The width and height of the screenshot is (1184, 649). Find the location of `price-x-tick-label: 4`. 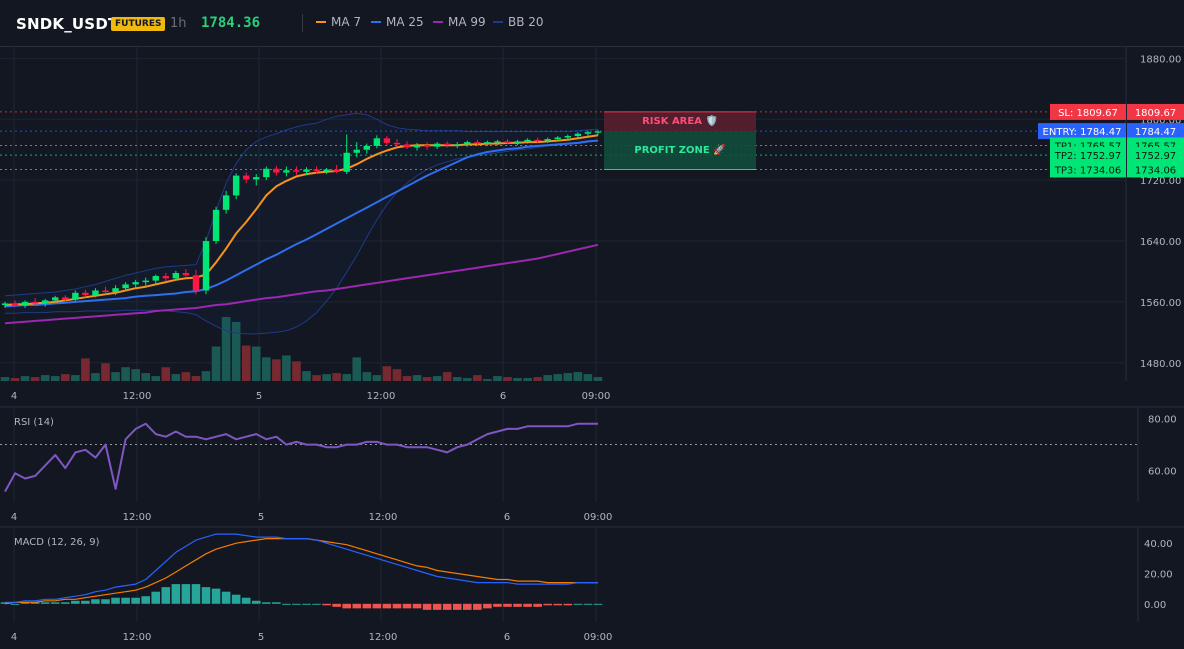

price-x-tick-label: 4 is located at coordinates (14, 396).